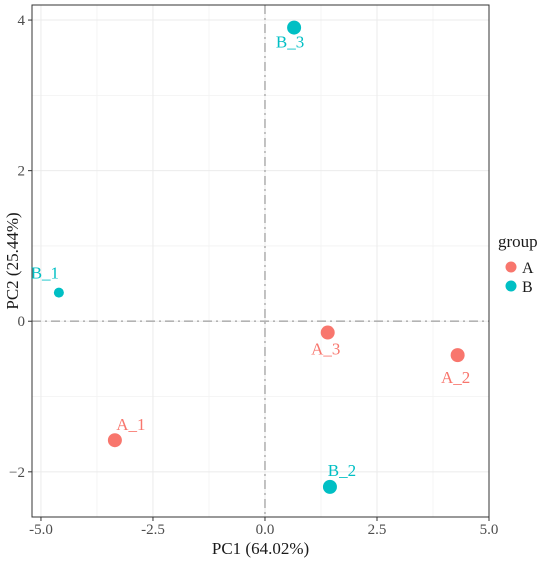 The height and width of the screenshot is (561, 550). What do you see at coordinates (260, 548) in the screenshot?
I see `x-axis-title: PC1 (64.02%)` at bounding box center [260, 548].